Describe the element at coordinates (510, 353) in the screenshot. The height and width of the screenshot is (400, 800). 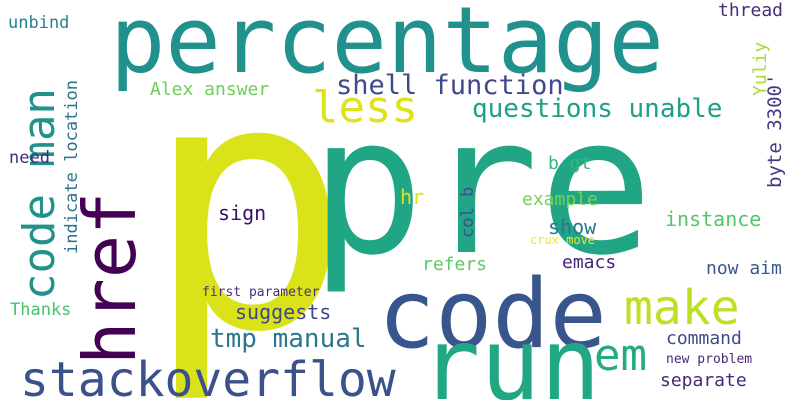
I see `word-run: run` at that location.